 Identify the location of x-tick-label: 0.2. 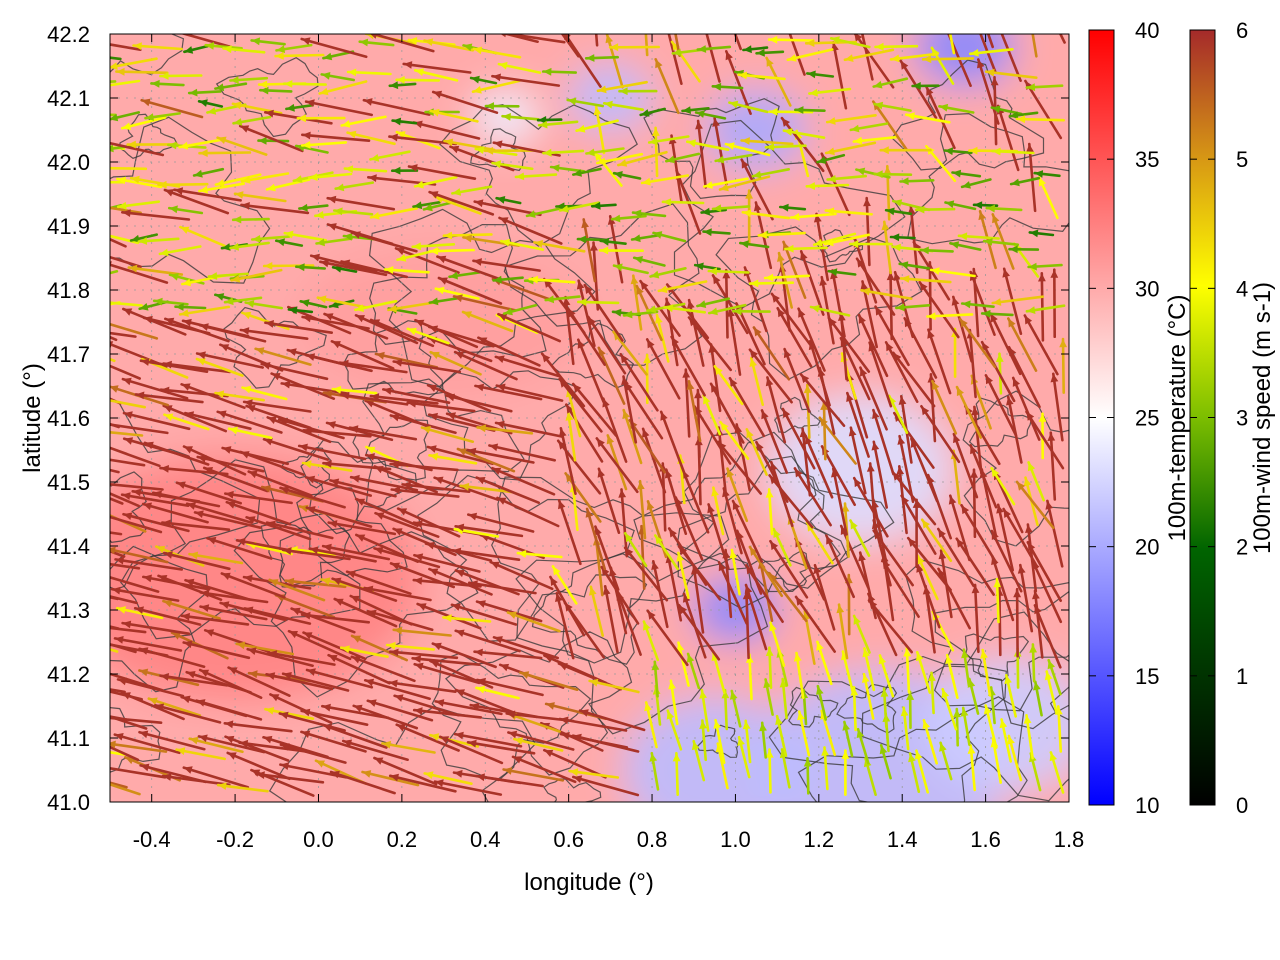
(402, 839).